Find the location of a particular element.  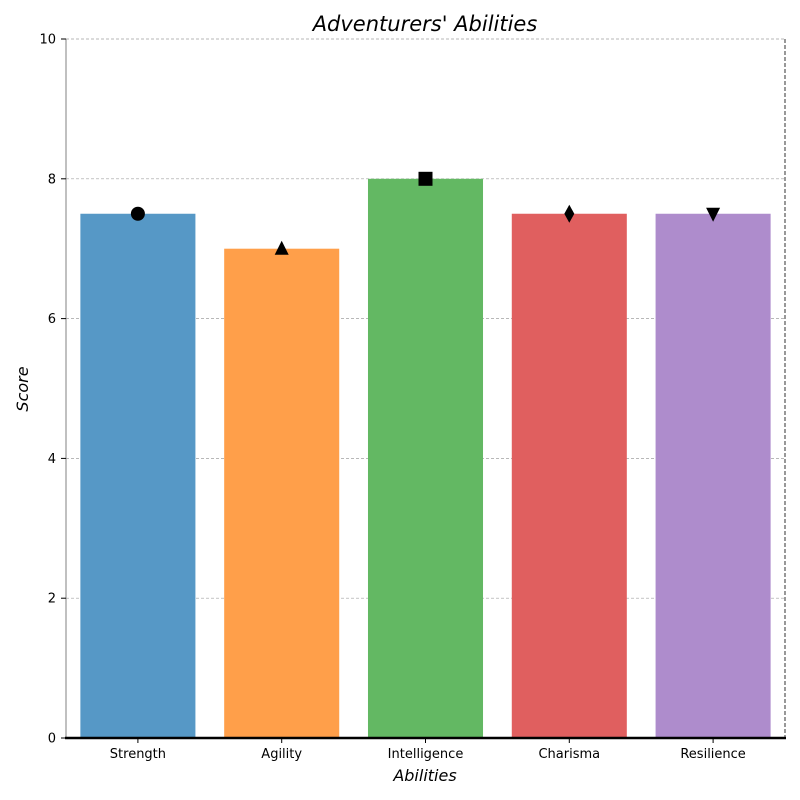

x-tick-label: Agility is located at coordinates (281, 754).